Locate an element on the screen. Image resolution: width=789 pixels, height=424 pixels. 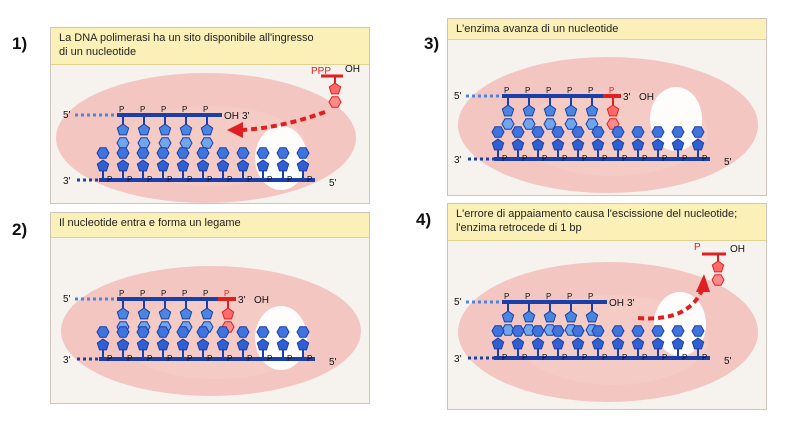
diagram-step-1: 5'P P P P POH 3'3' P P P P P P P P P P P 5'PPP OH is located at coordinates (208, 133).